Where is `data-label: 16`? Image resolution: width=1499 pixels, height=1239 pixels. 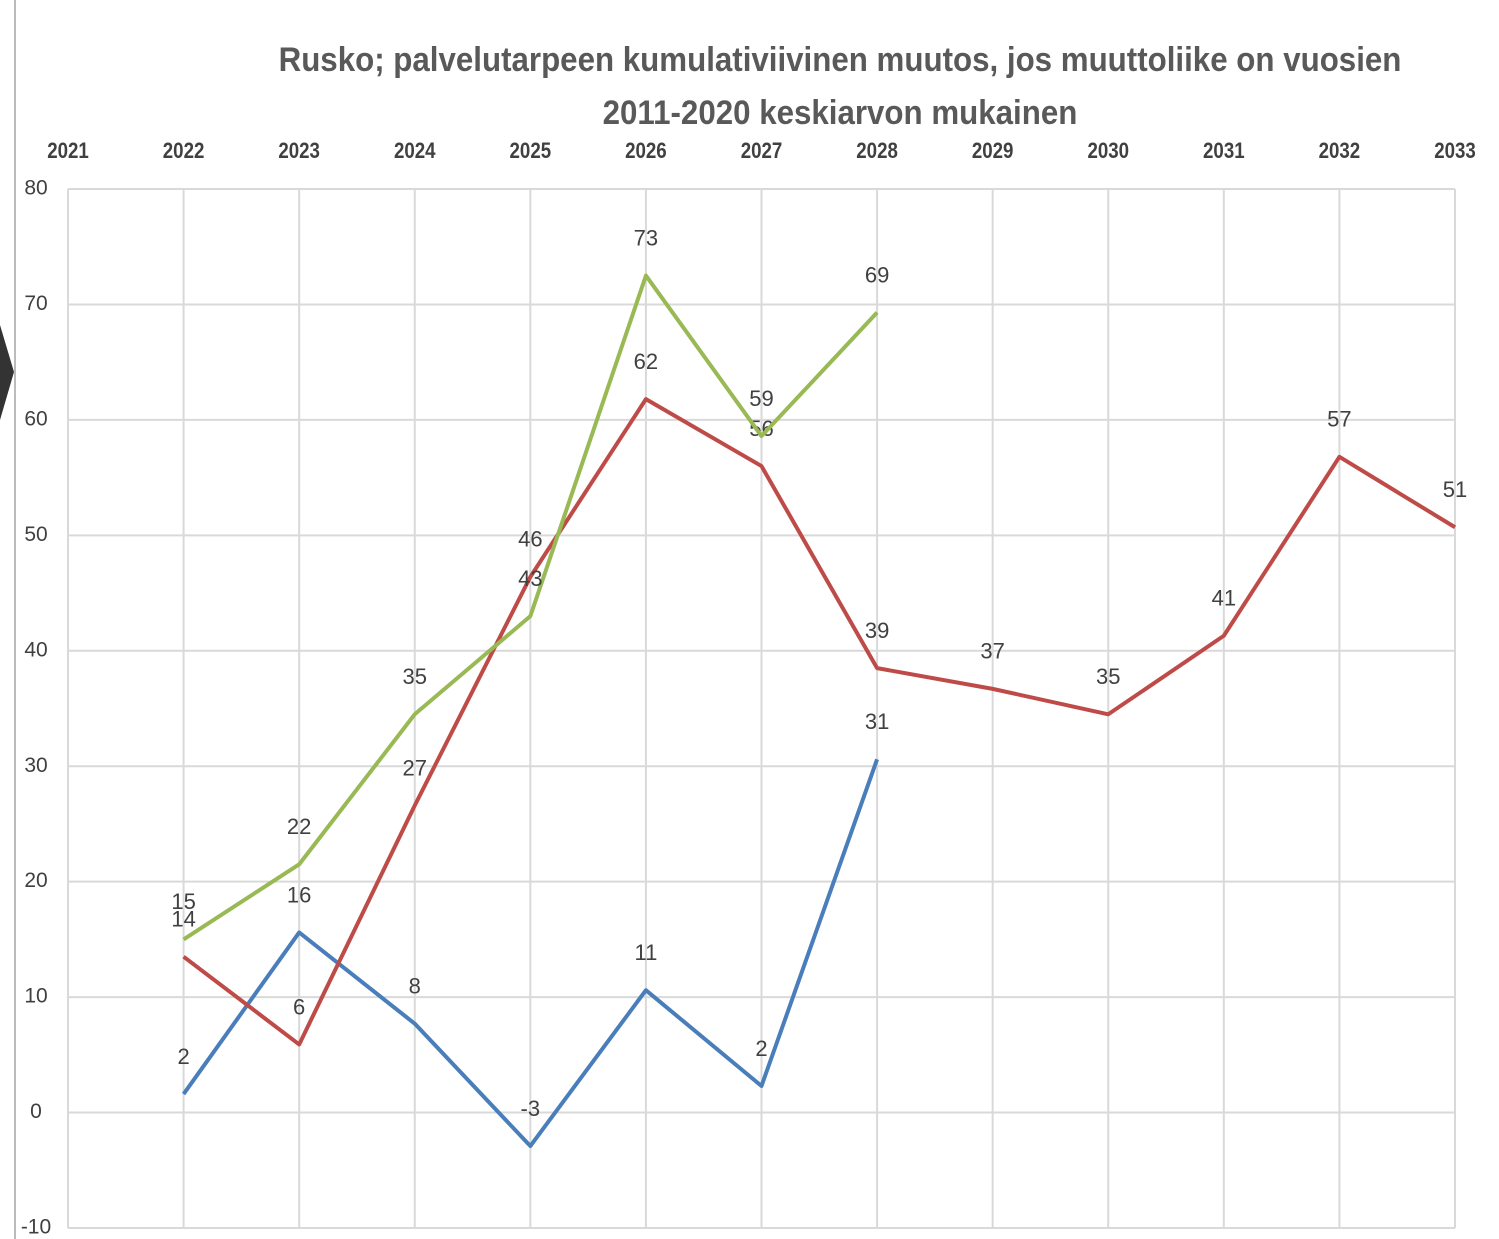 data-label: 16 is located at coordinates (299, 894).